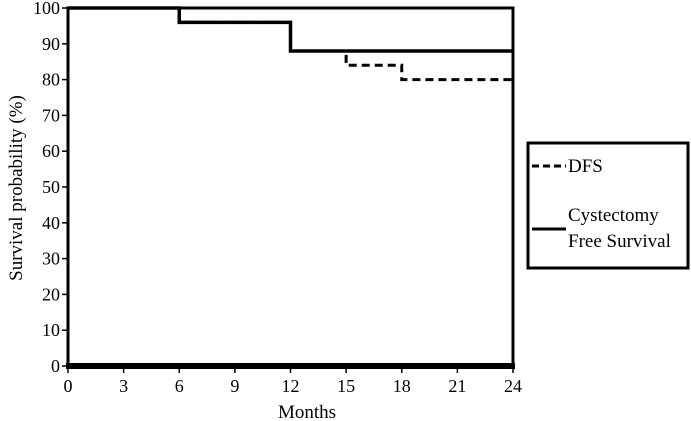 Image resolution: width=691 pixels, height=421 pixels. I want to click on y-tick-label: 30, so click(51, 259).